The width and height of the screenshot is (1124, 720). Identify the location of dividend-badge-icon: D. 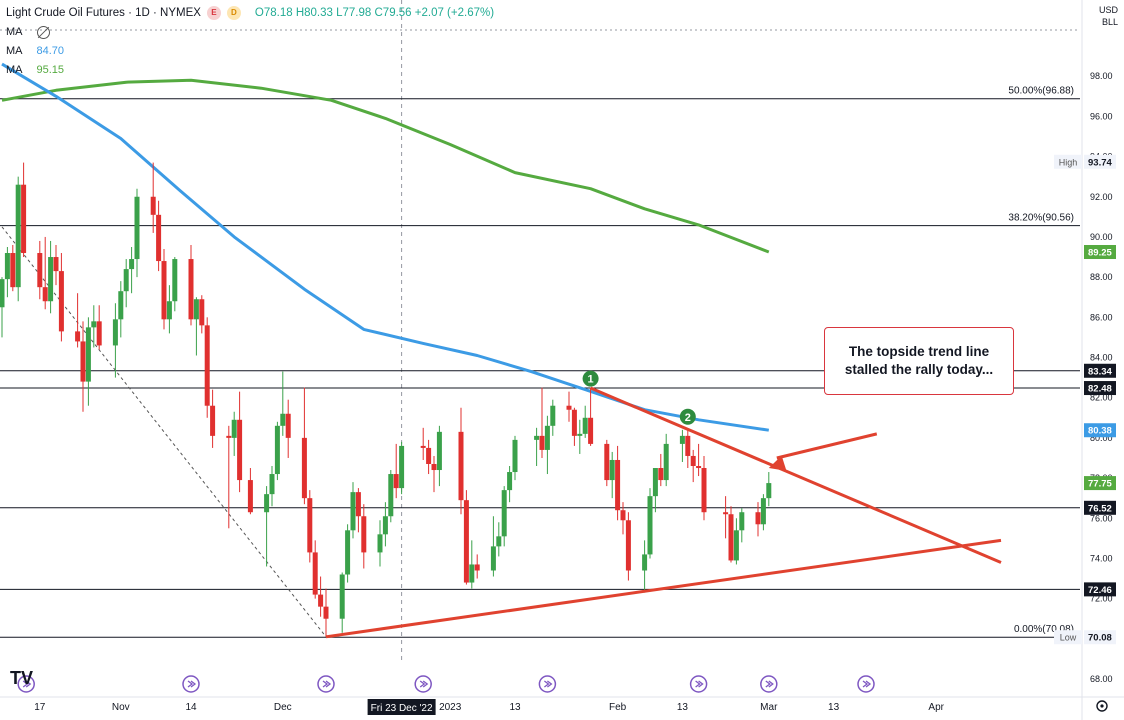
(233, 13).